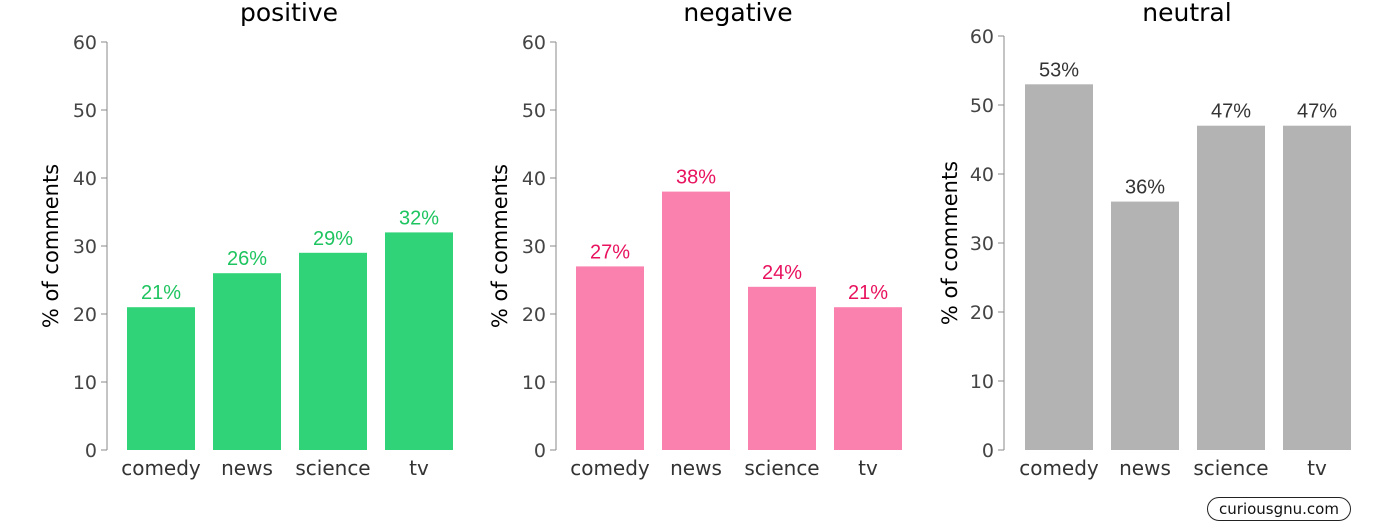 The height and width of the screenshot is (525, 1400). What do you see at coordinates (332, 468) in the screenshot?
I see `x-tick-label-positive-science: science` at bounding box center [332, 468].